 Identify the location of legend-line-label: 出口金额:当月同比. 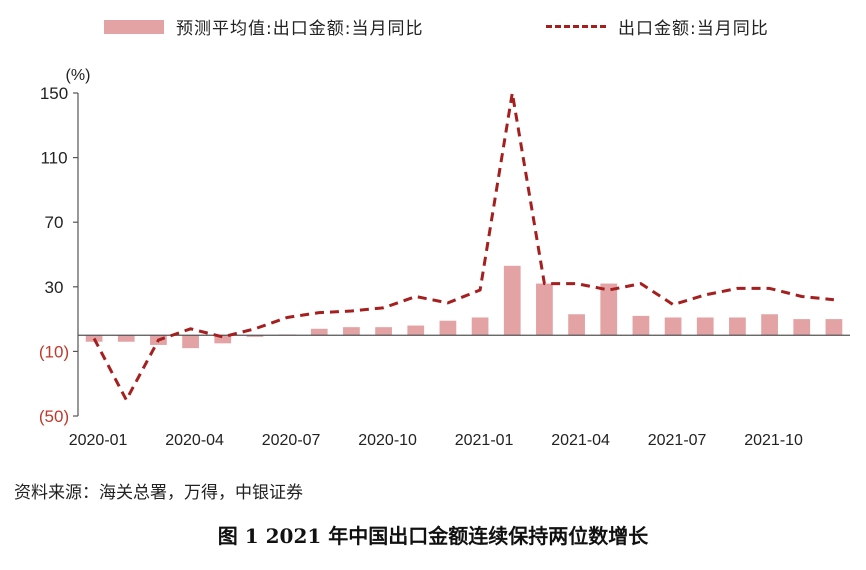
(693, 29).